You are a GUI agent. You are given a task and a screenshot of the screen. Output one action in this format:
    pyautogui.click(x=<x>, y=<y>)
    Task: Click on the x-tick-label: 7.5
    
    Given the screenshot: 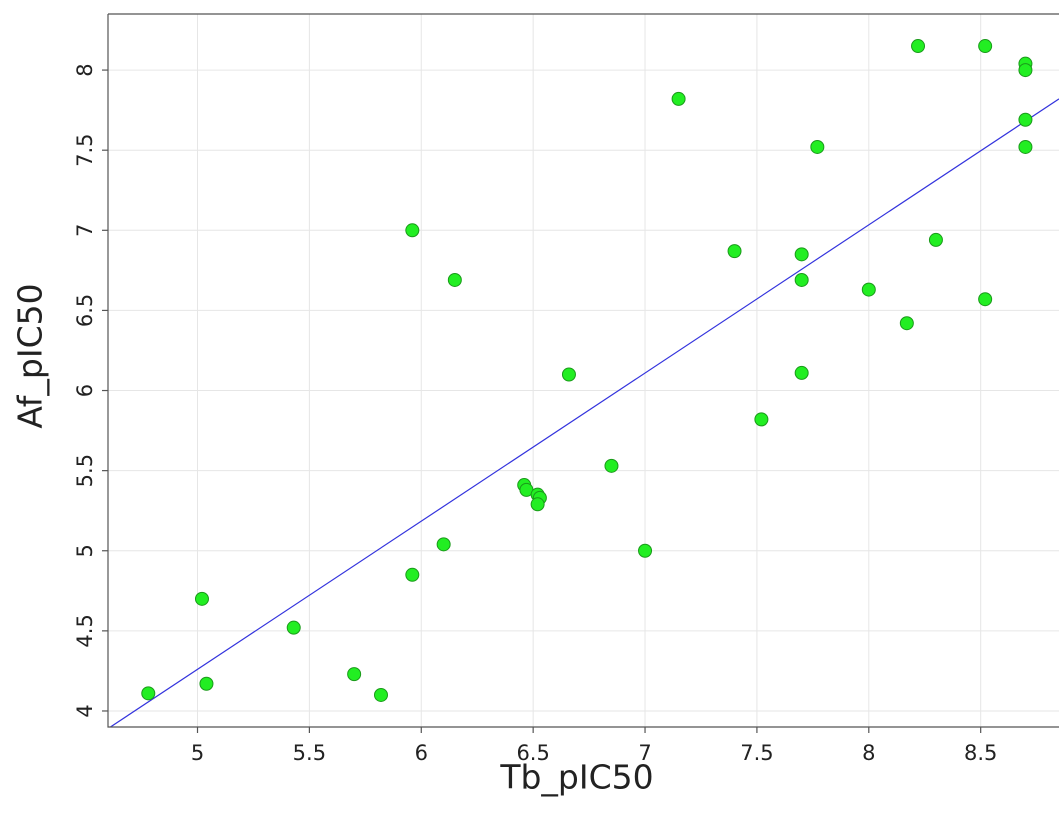 What is the action you would take?
    pyautogui.click(x=756, y=753)
    